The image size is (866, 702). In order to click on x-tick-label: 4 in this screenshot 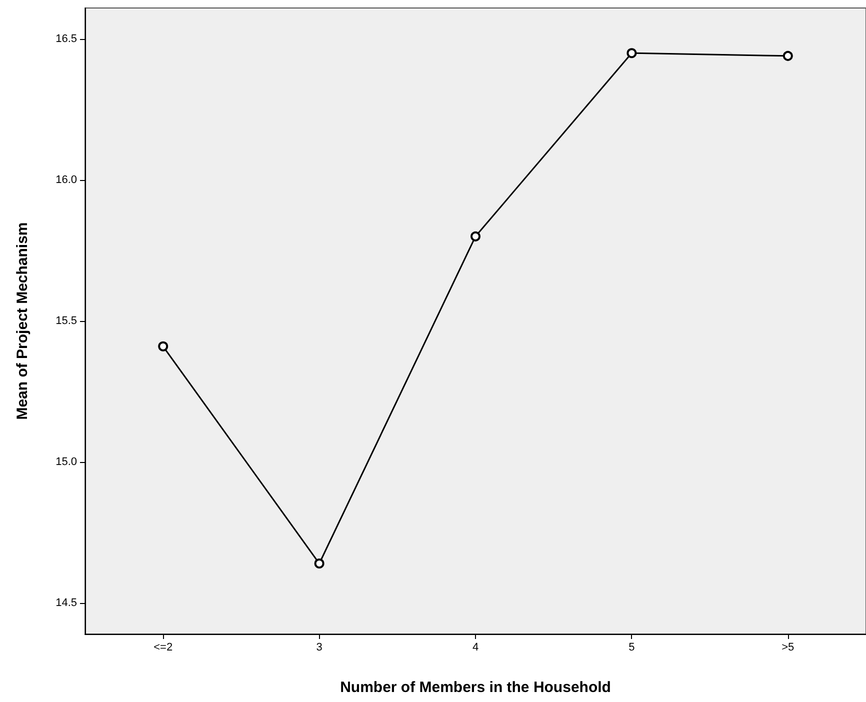, I will do `click(475, 648)`.